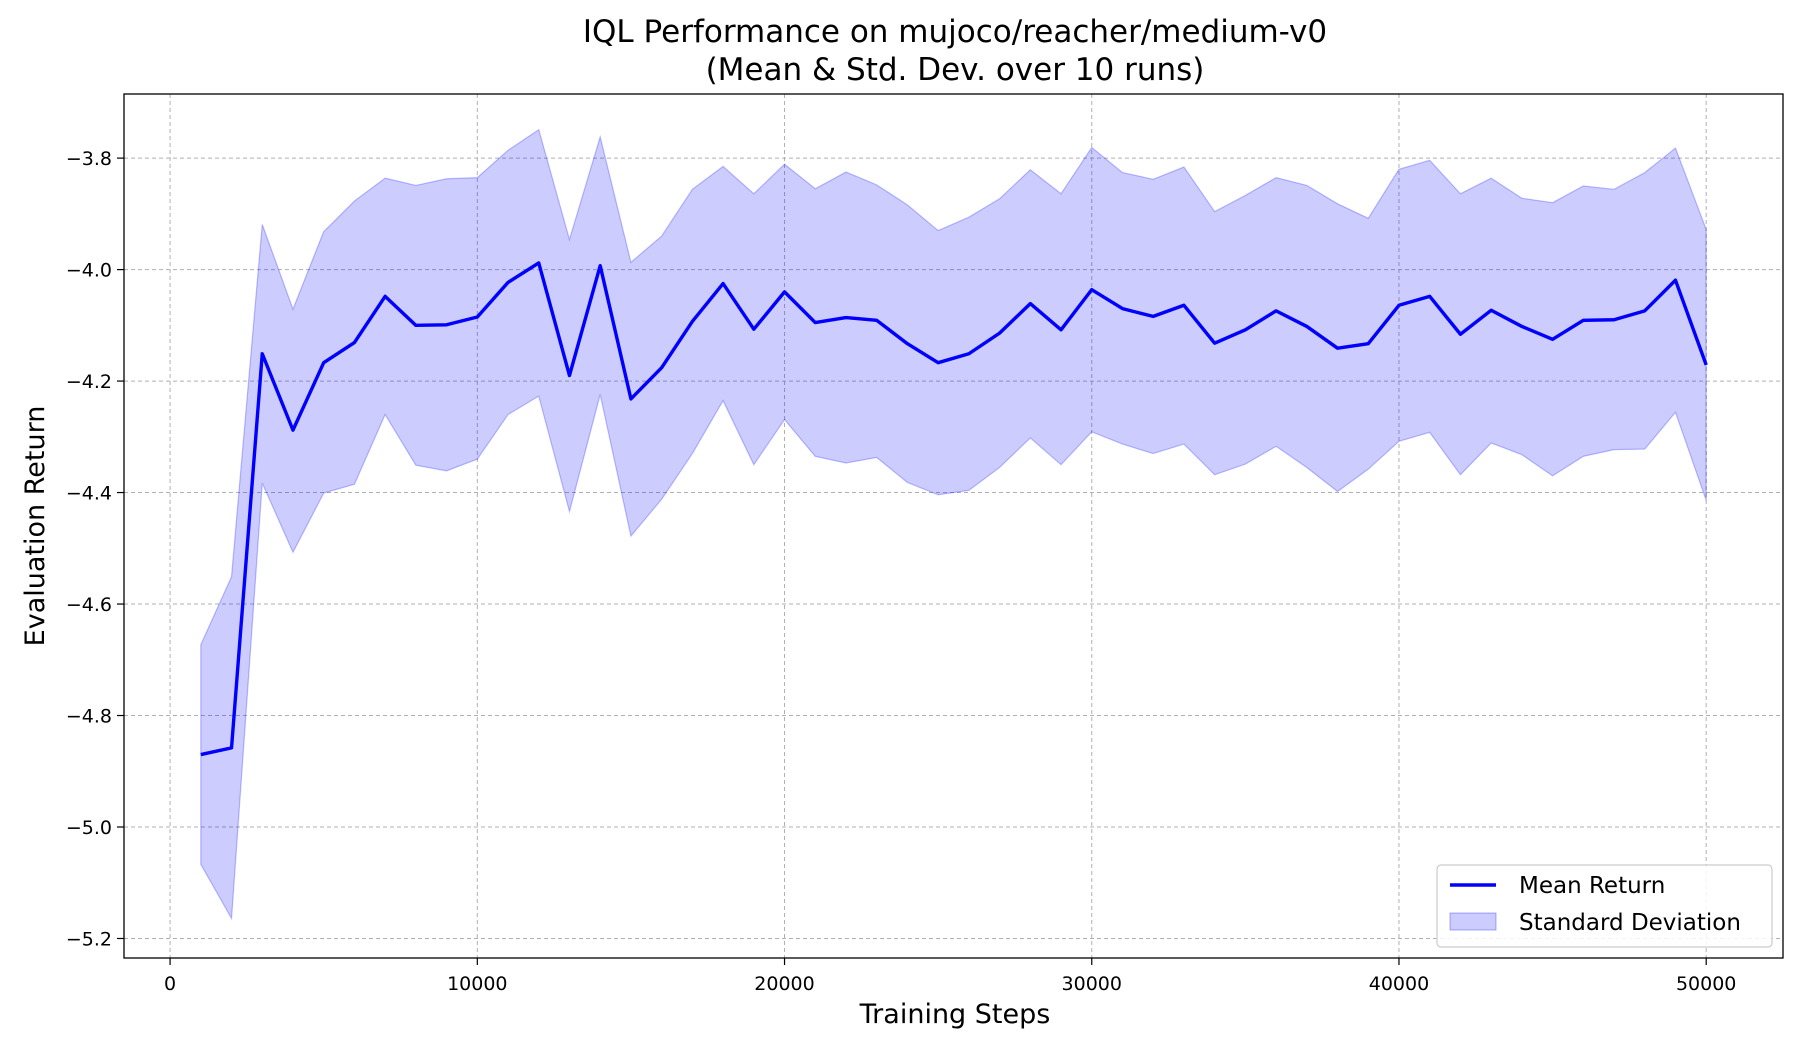 Image resolution: width=1800 pixels, height=1050 pixels. What do you see at coordinates (1092, 984) in the screenshot?
I see `x-tick-label: 30000` at bounding box center [1092, 984].